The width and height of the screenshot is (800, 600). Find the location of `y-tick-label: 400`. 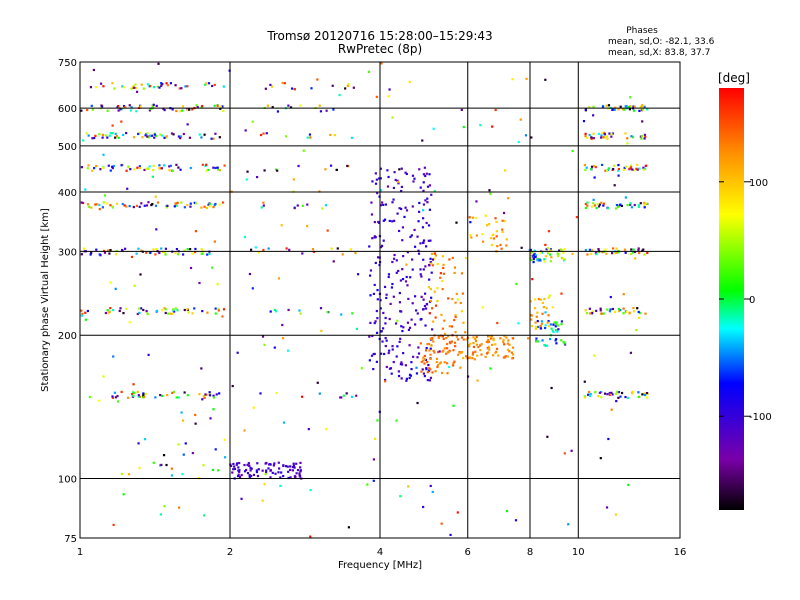

y-tick-label: 400 is located at coordinates (67, 193).